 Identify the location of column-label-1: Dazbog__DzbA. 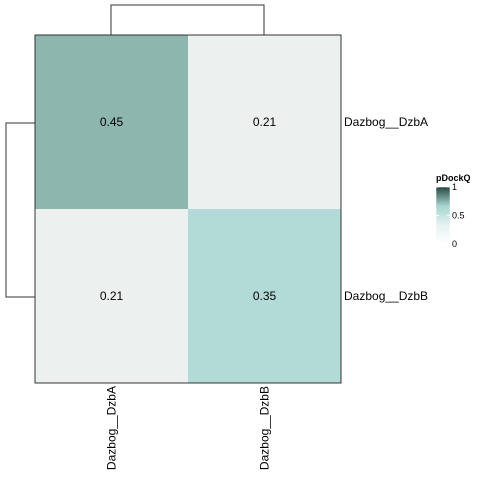
(112, 428).